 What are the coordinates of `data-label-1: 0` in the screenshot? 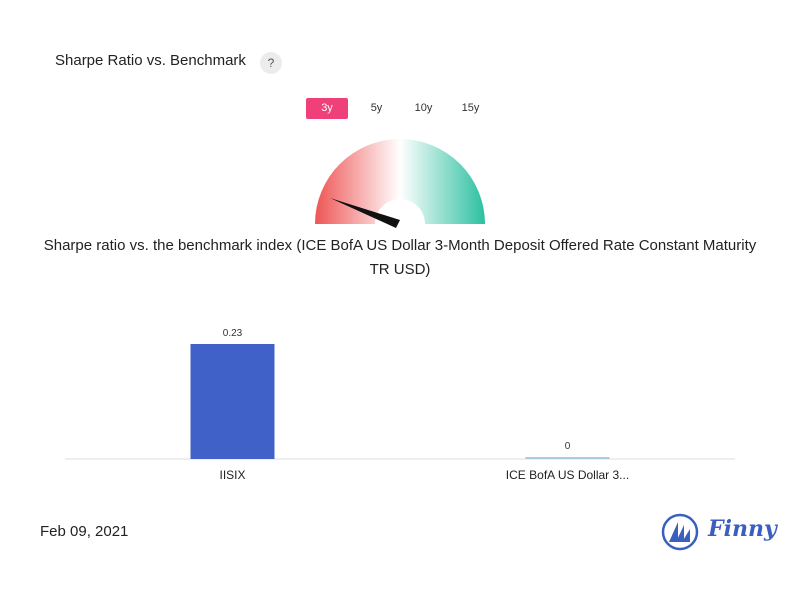 It's located at (568, 446).